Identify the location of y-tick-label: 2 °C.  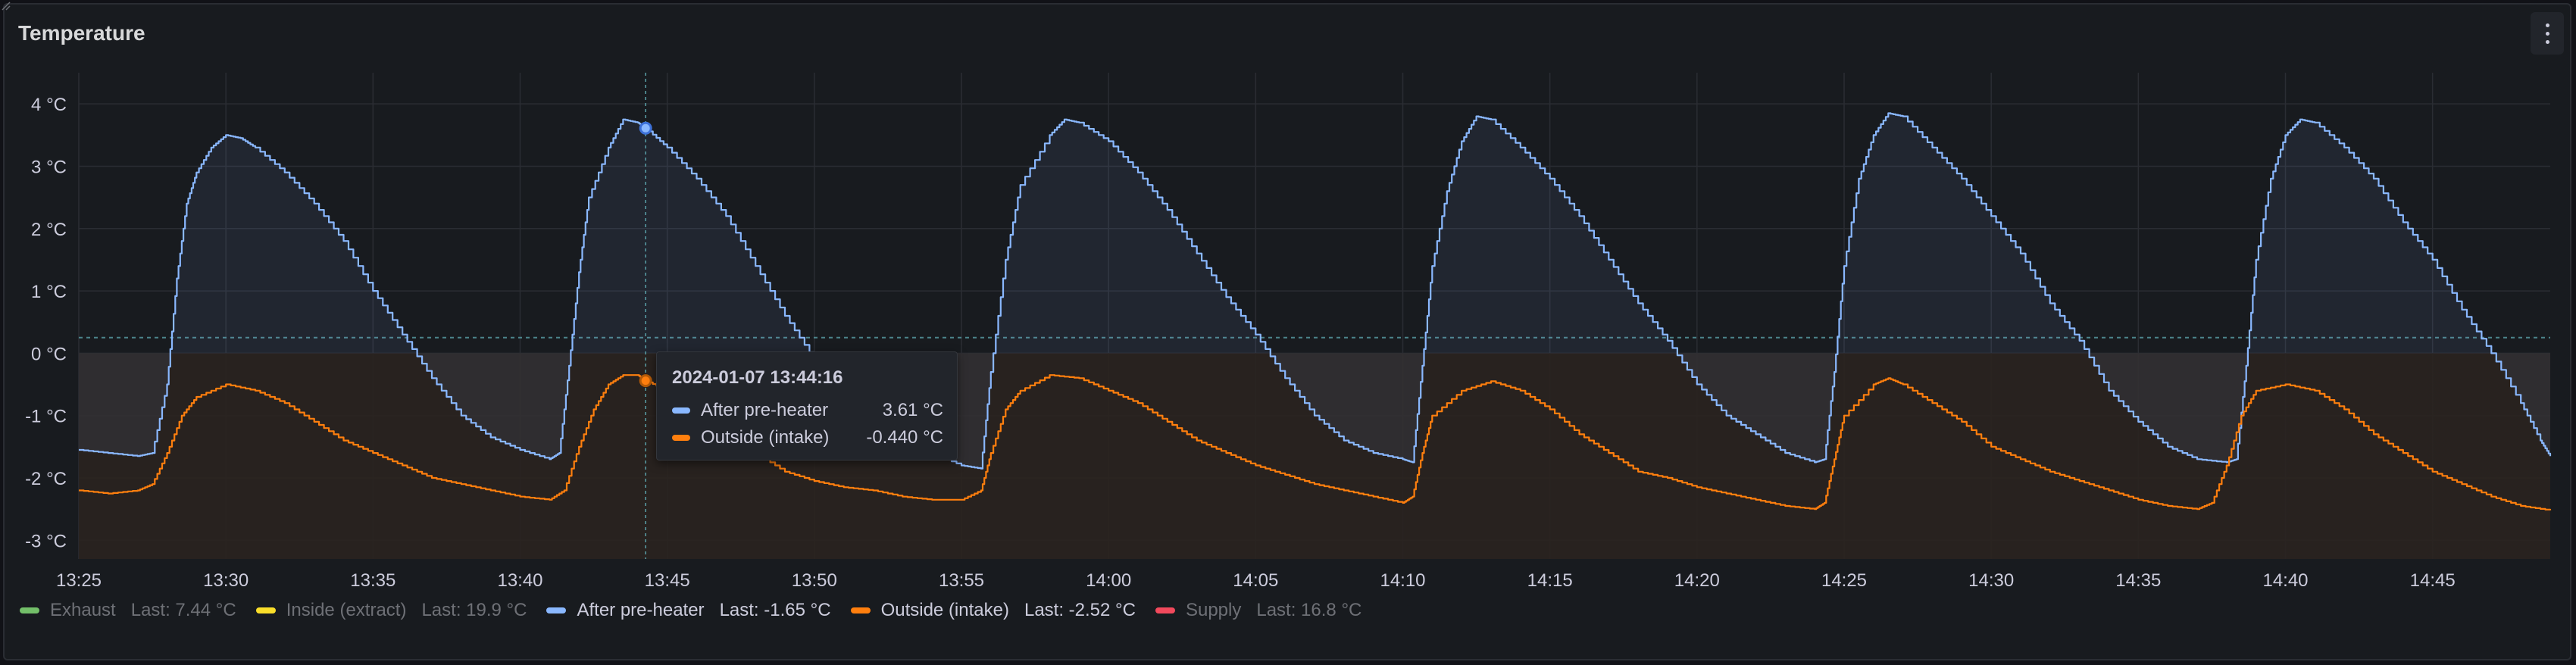
(49, 230).